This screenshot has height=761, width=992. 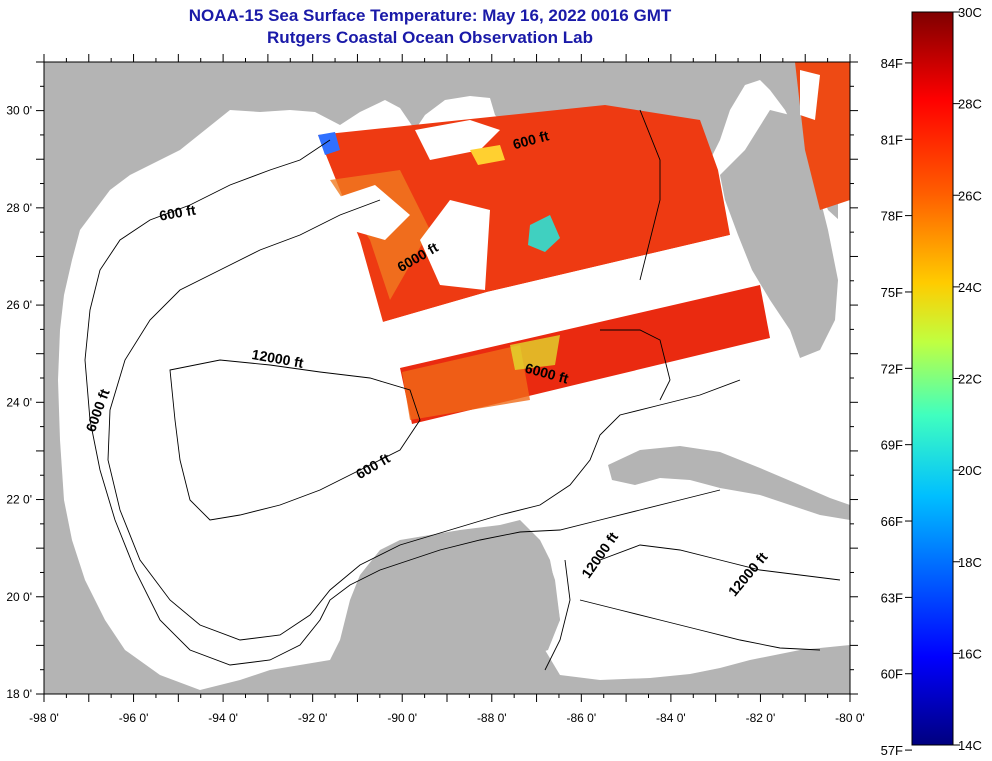 I want to click on lat-tick-label: 18 0', so click(x=19, y=694).